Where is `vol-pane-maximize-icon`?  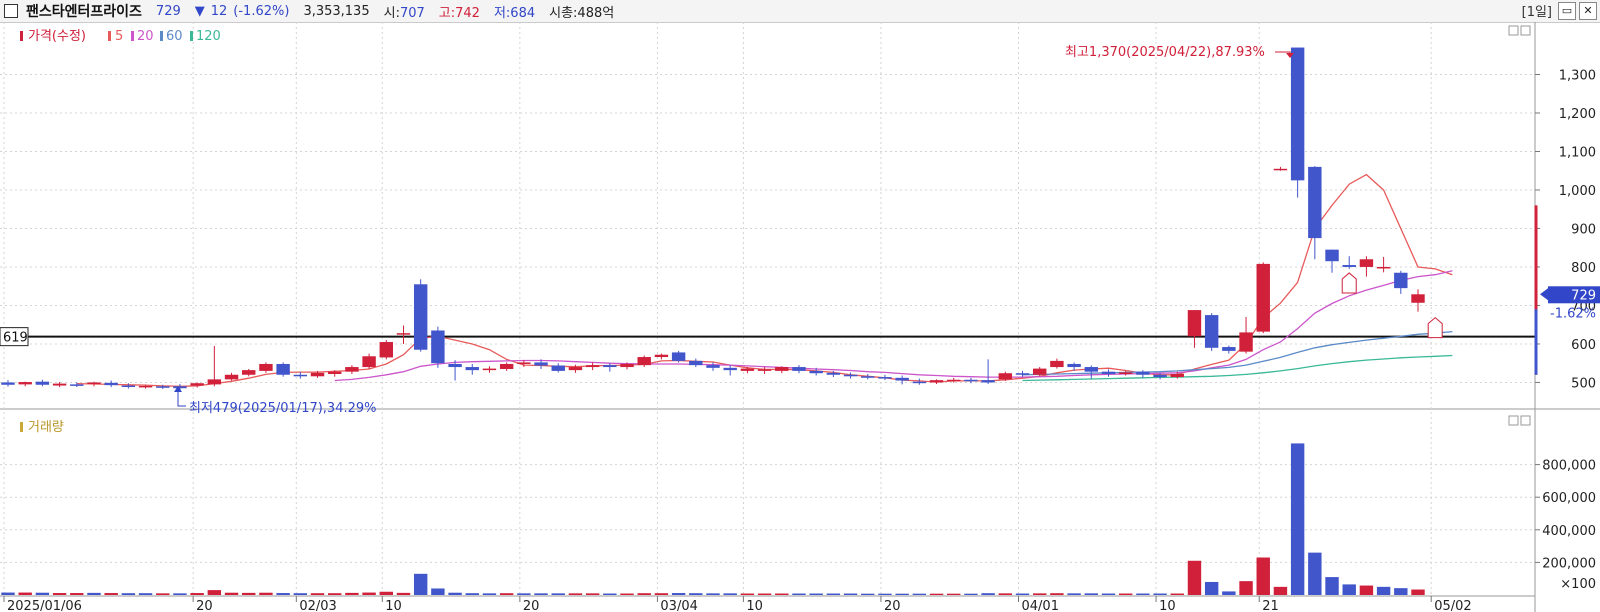 vol-pane-maximize-icon is located at coordinates (1513, 420).